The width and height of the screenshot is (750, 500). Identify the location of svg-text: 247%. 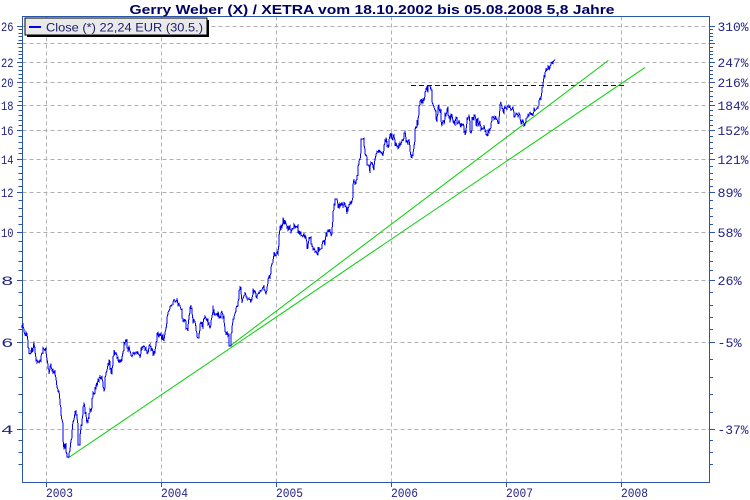
(733, 63).